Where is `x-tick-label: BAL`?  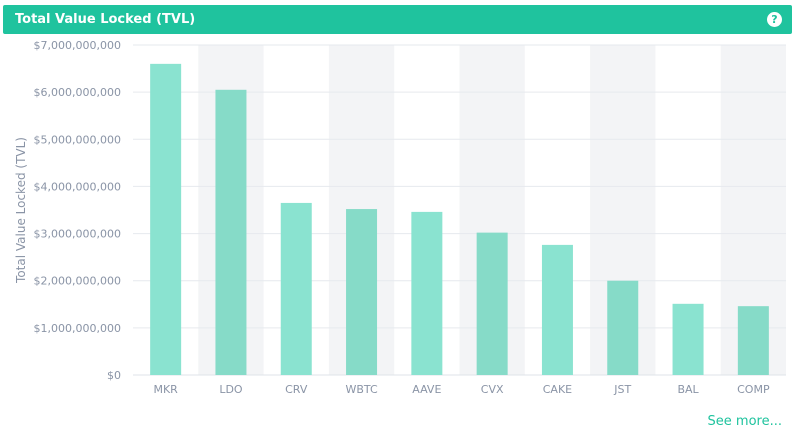
x-tick-label: BAL is located at coordinates (688, 389).